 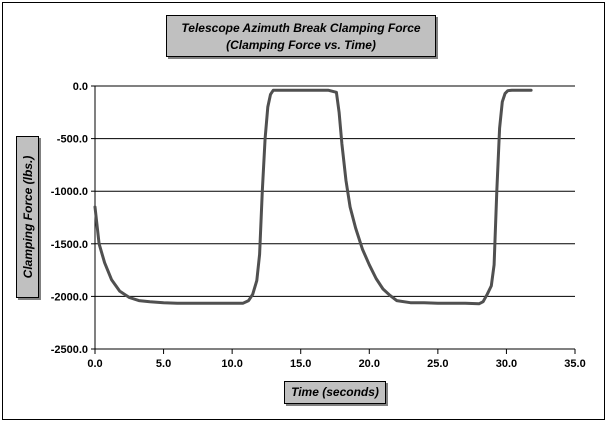 I want to click on y-axis-label-text: Clamping Force (lbs.), so click(x=27, y=217).